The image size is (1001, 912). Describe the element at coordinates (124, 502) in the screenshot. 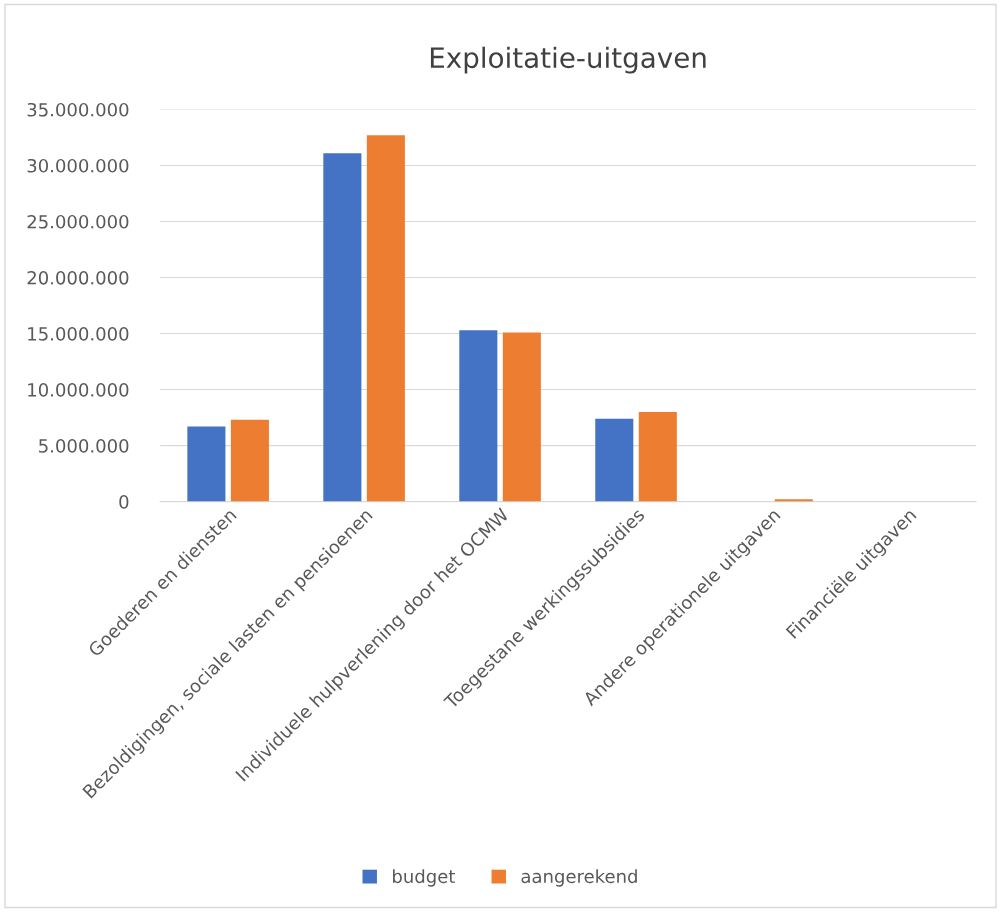

I see `y-tick-label: 0` at that location.